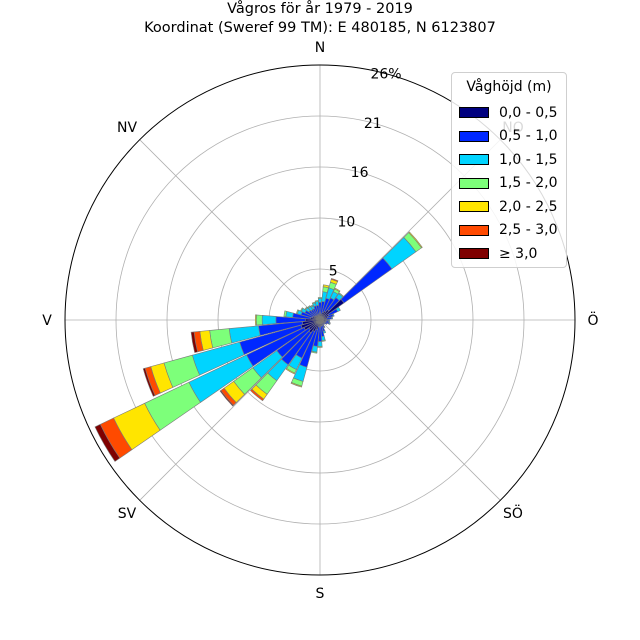  Describe the element at coordinates (528, 159) in the screenshot. I see `legend-label: 1,0 - 1,5` at that location.